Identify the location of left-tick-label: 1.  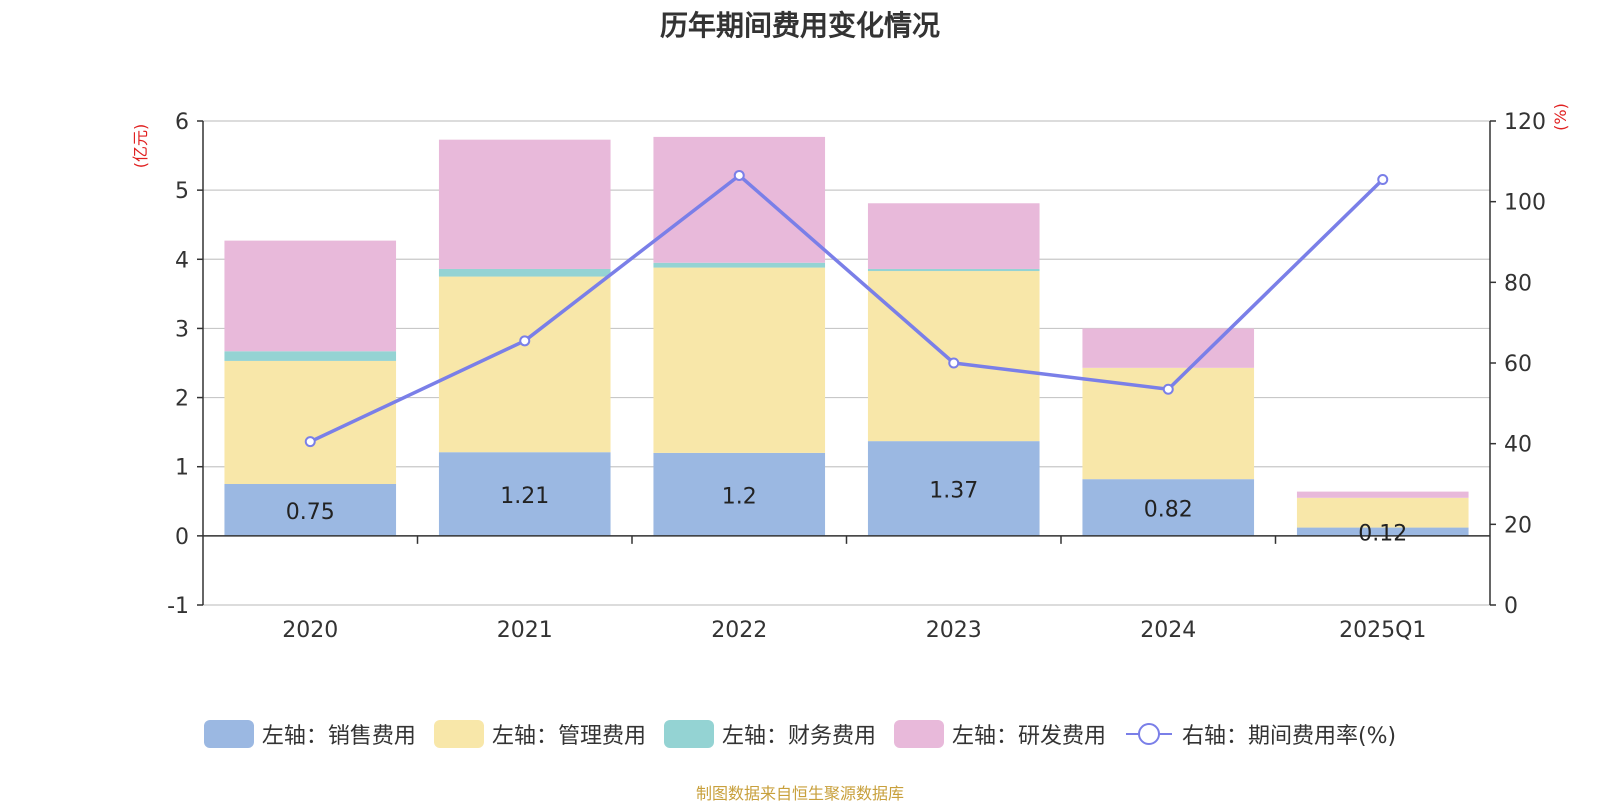
(182, 468).